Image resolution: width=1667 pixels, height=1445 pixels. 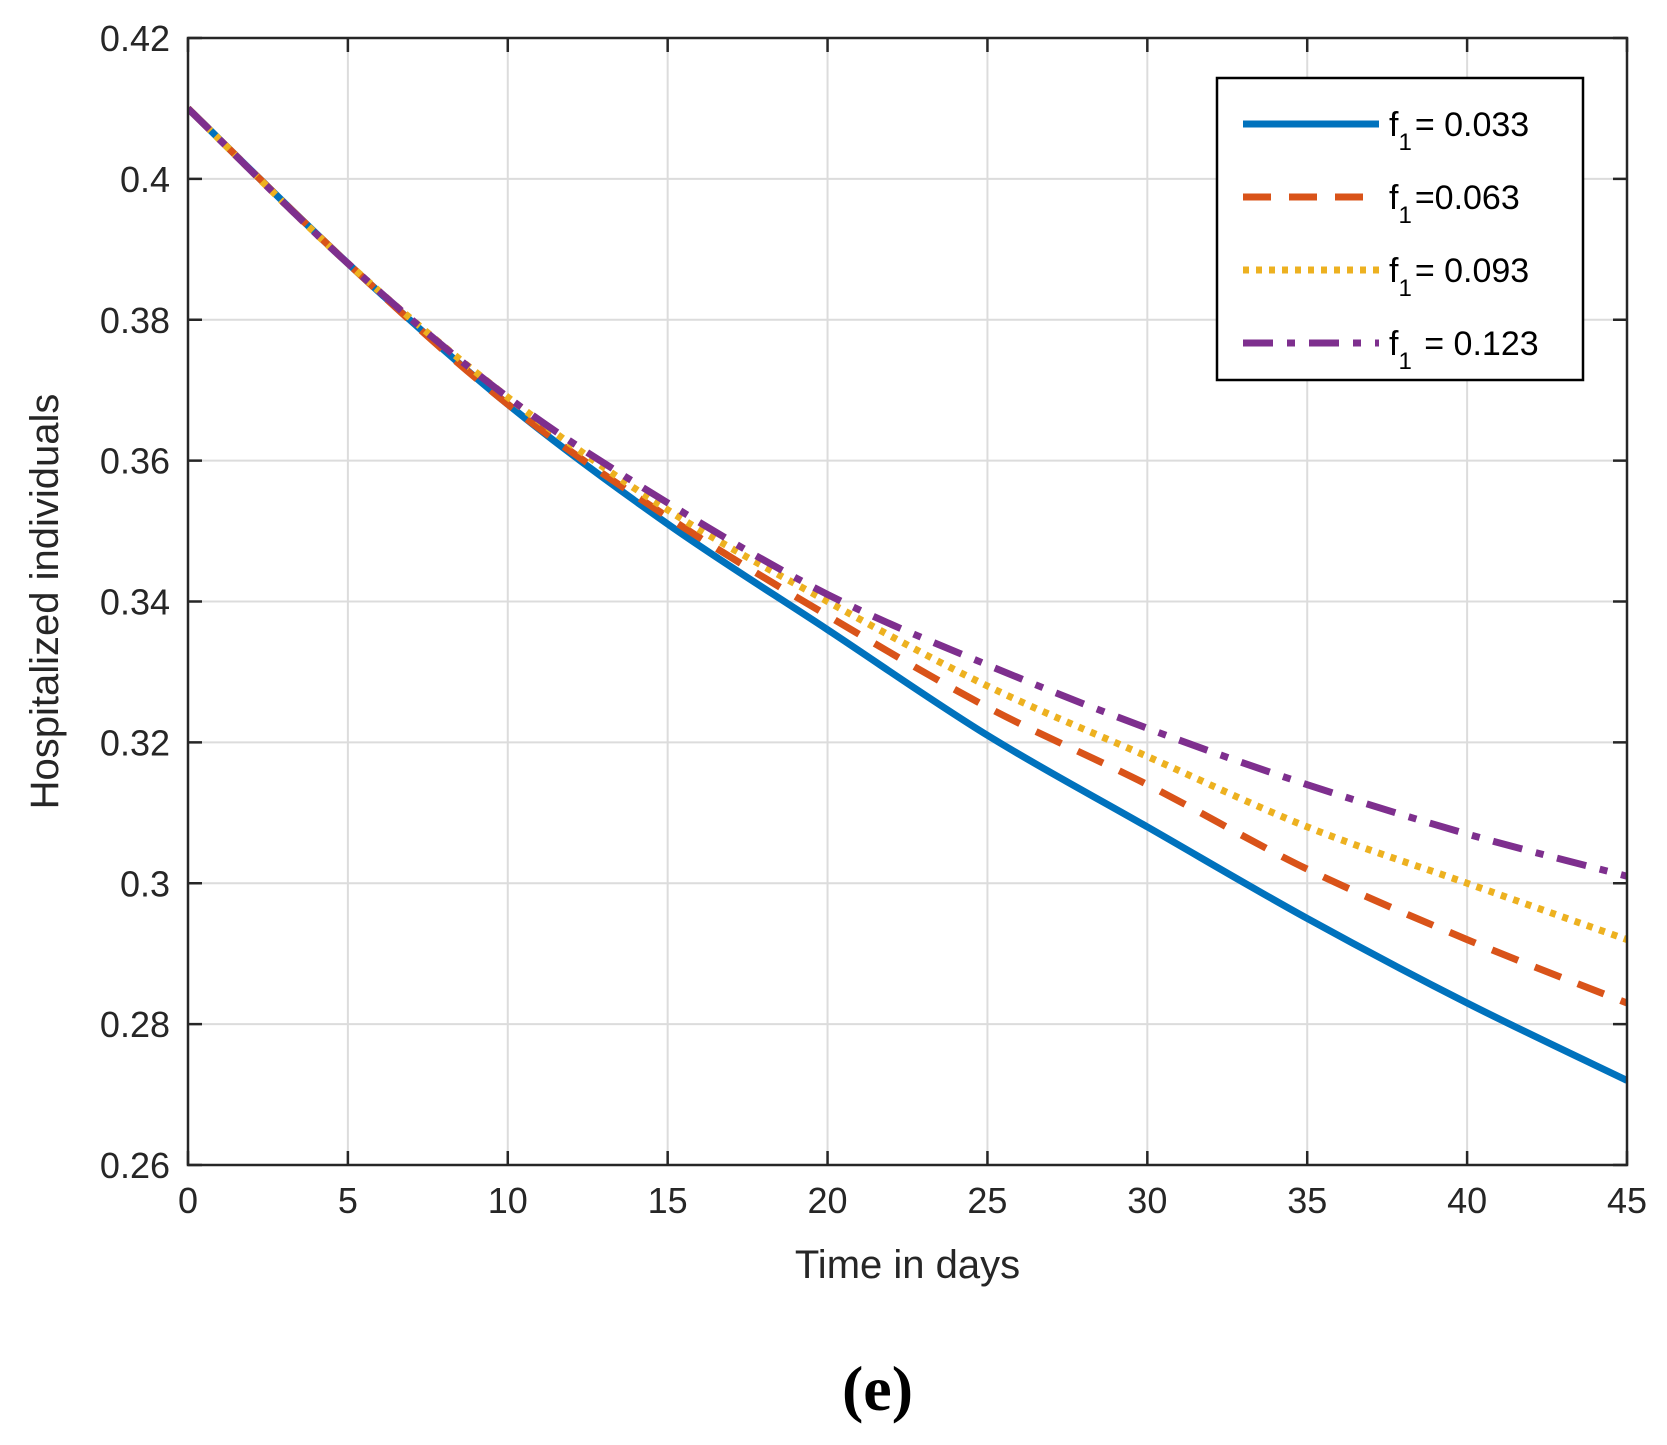 What do you see at coordinates (135, 320) in the screenshot?
I see `y-tick-label: 0.38` at bounding box center [135, 320].